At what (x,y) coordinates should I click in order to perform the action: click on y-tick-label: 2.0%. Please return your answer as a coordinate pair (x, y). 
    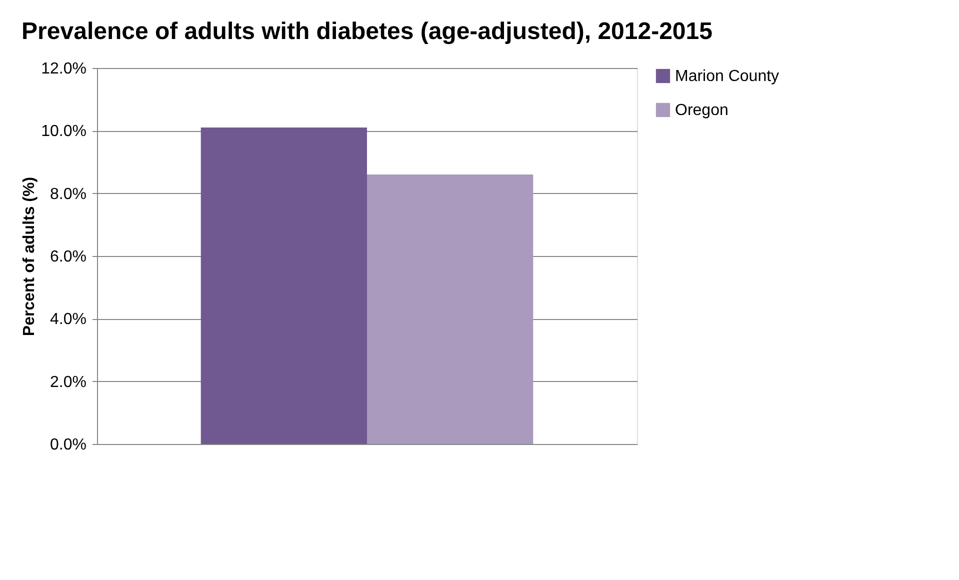
    Looking at the image, I should click on (68, 382).